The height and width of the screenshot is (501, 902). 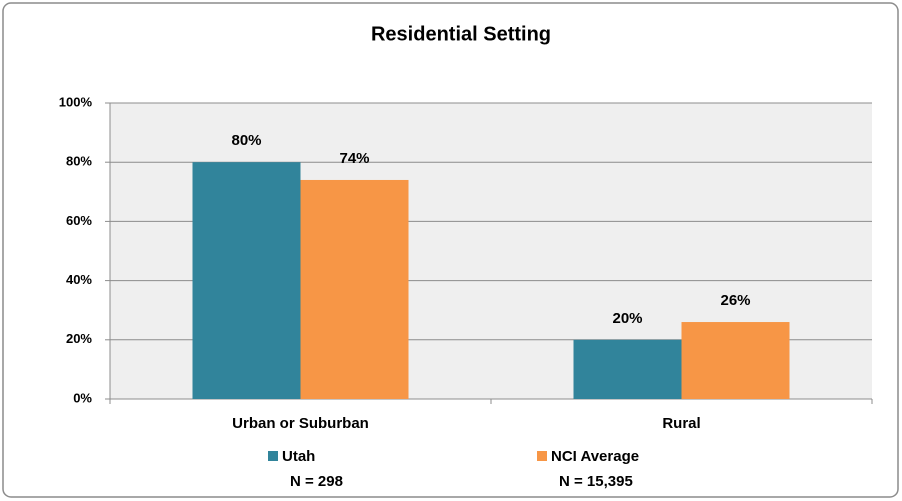 I want to click on value-label: 20%, so click(x=627, y=318).